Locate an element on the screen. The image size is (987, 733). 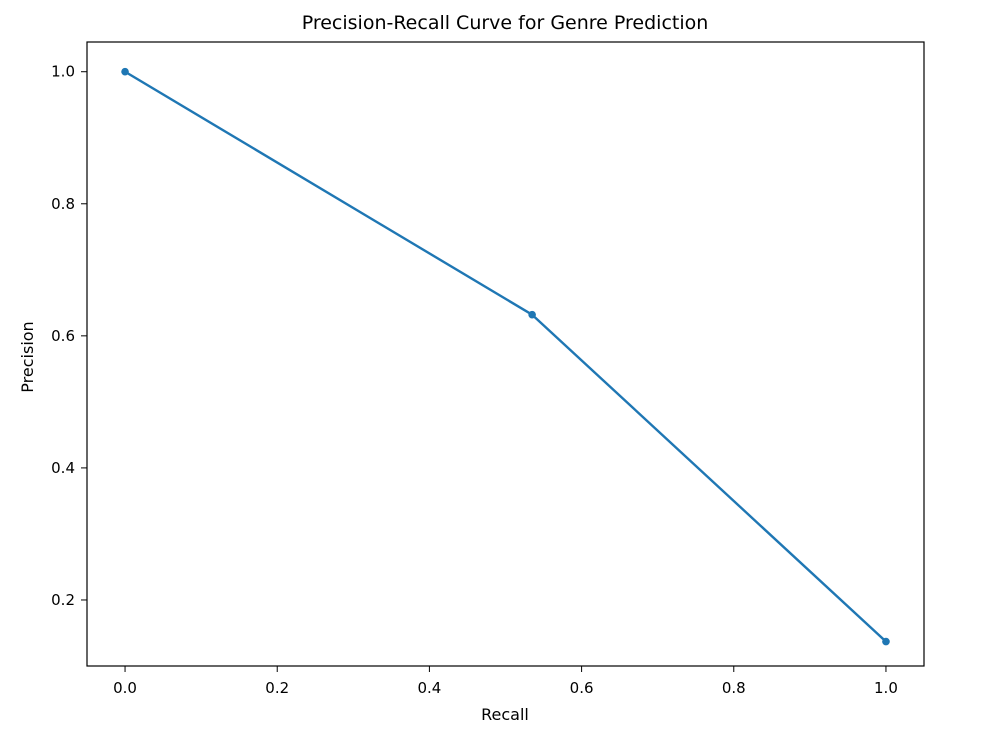
y-tick-label: 0.8 is located at coordinates (63, 204).